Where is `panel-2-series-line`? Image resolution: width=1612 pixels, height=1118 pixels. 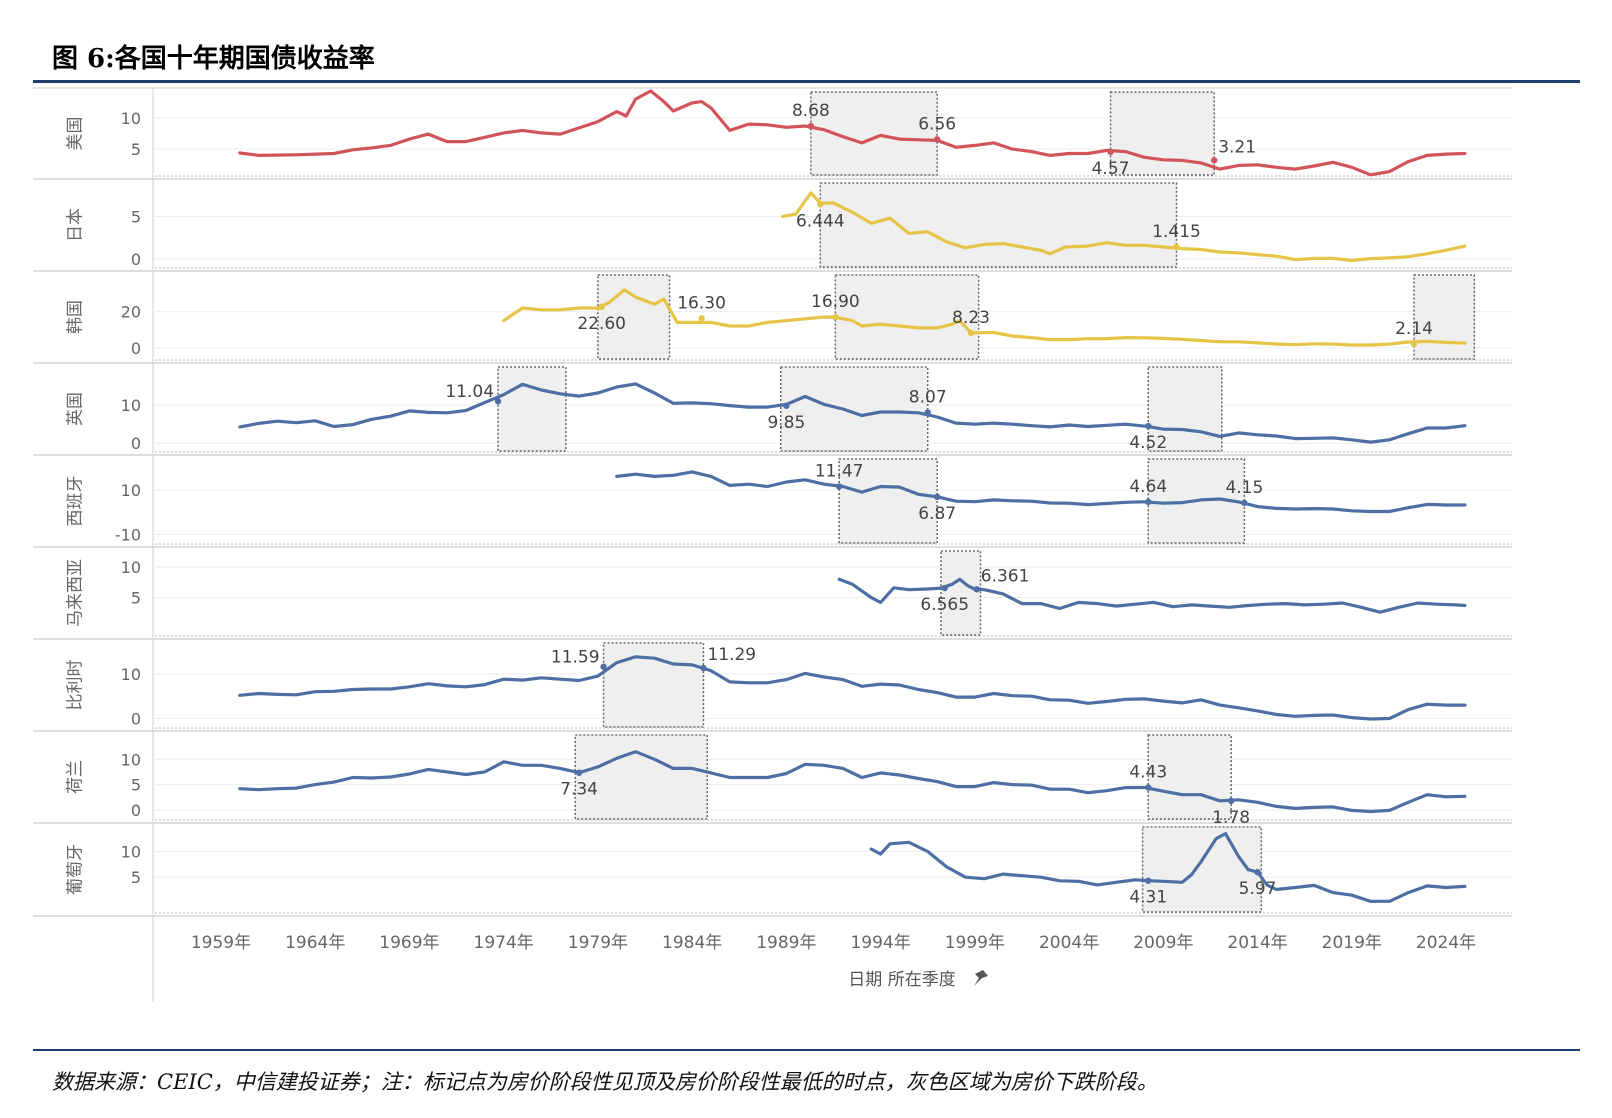
panel-2-series-line is located at coordinates (1124, 227).